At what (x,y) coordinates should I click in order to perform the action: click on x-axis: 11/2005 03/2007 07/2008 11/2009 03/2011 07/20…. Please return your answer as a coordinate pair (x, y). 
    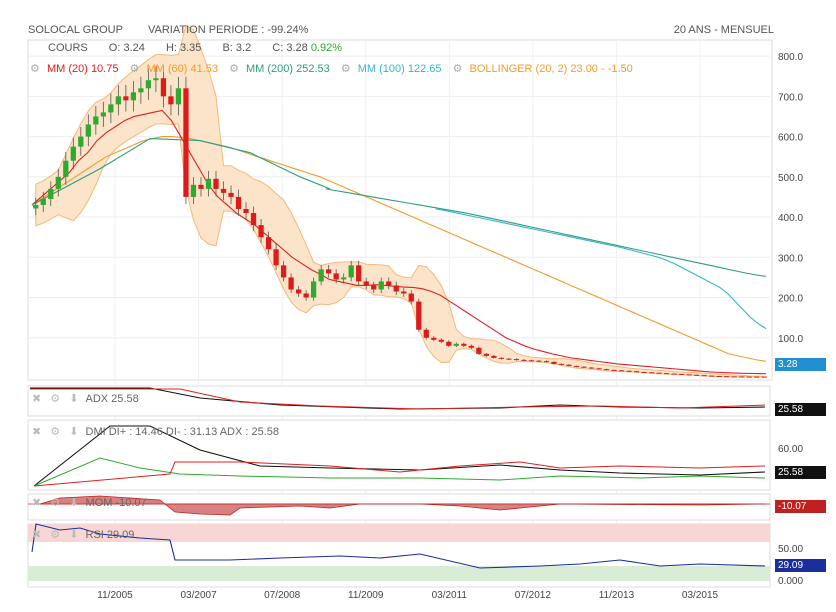
    Looking at the image, I should click on (407, 595).